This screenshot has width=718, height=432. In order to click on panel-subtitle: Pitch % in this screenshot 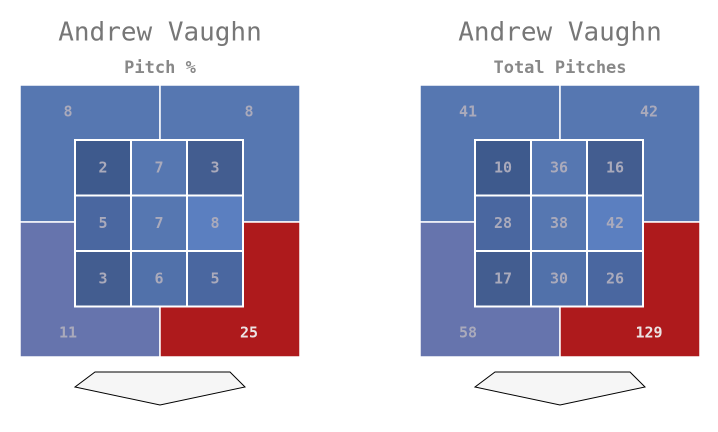, I will do `click(160, 68)`.